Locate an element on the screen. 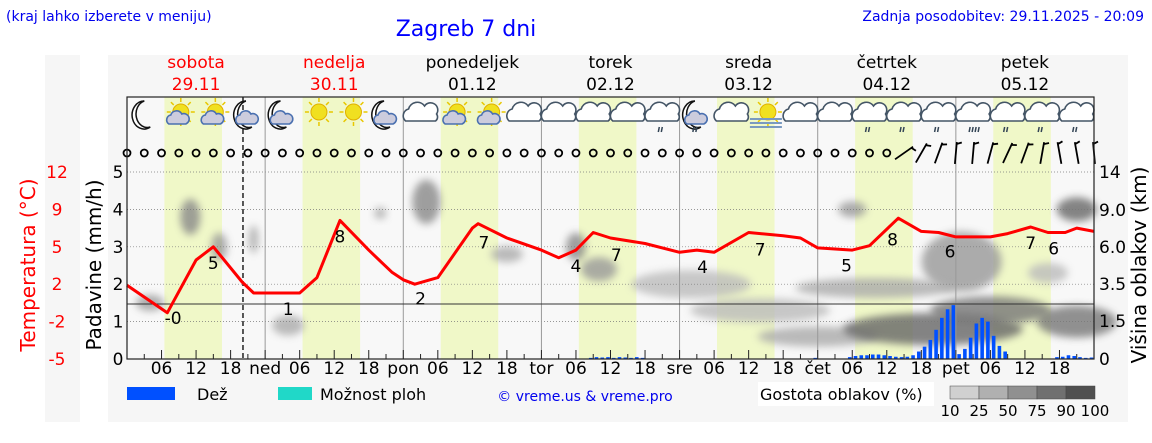 The image size is (1152, 443). rain-tick-label: 2 is located at coordinates (118, 285).